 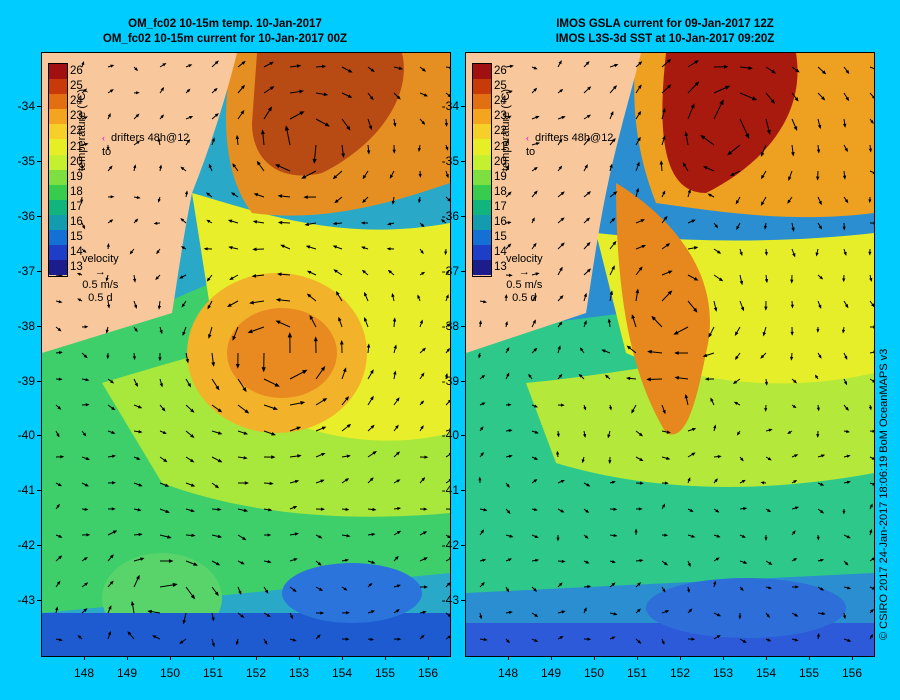 I want to click on drifters-label: drifters 48h@12, so click(x=574, y=138).